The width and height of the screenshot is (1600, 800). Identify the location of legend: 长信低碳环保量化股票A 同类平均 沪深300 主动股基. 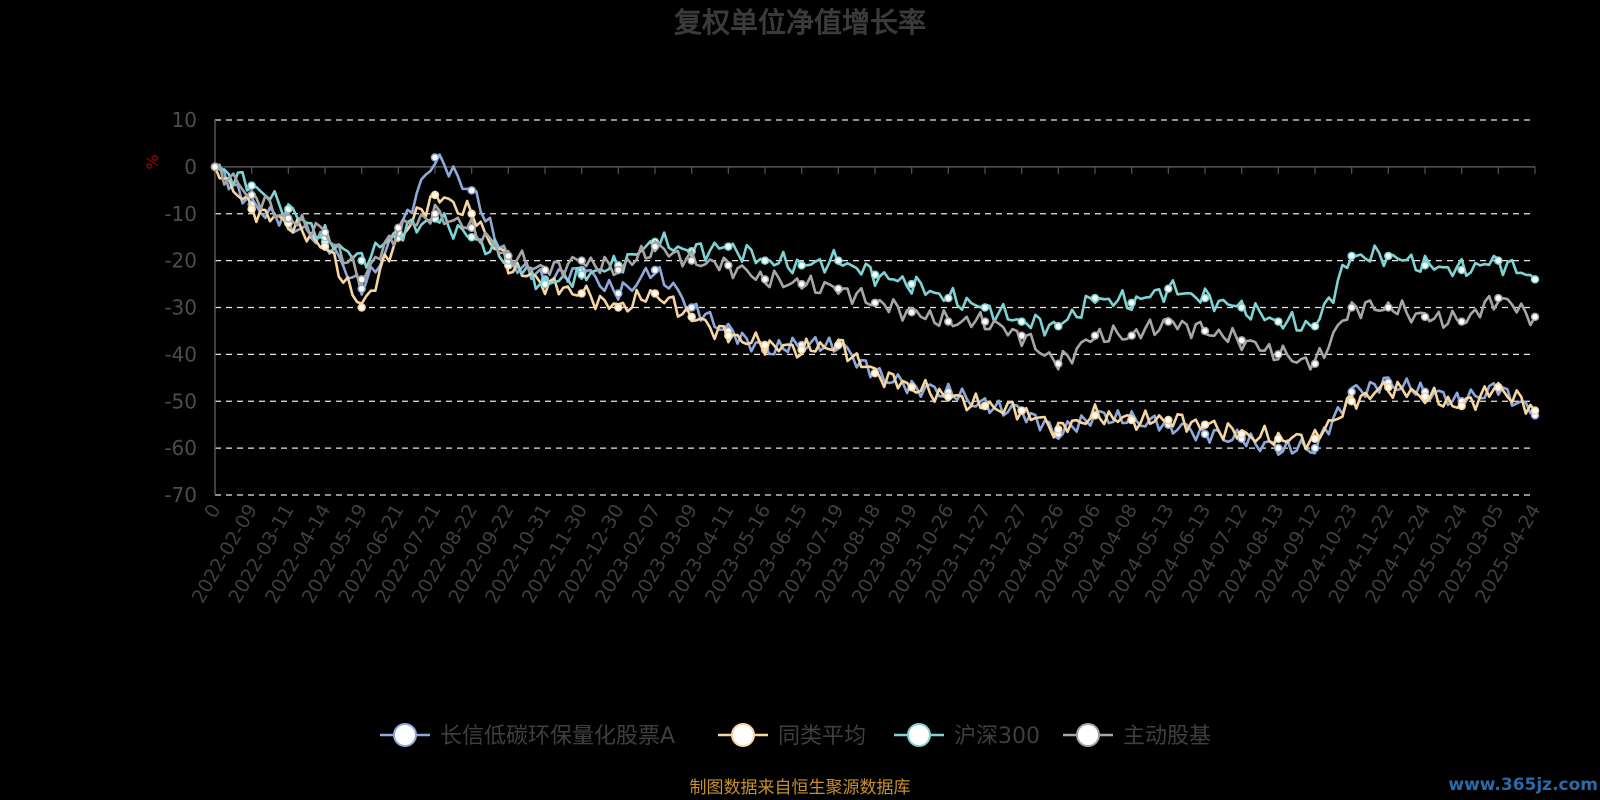
(795, 736).